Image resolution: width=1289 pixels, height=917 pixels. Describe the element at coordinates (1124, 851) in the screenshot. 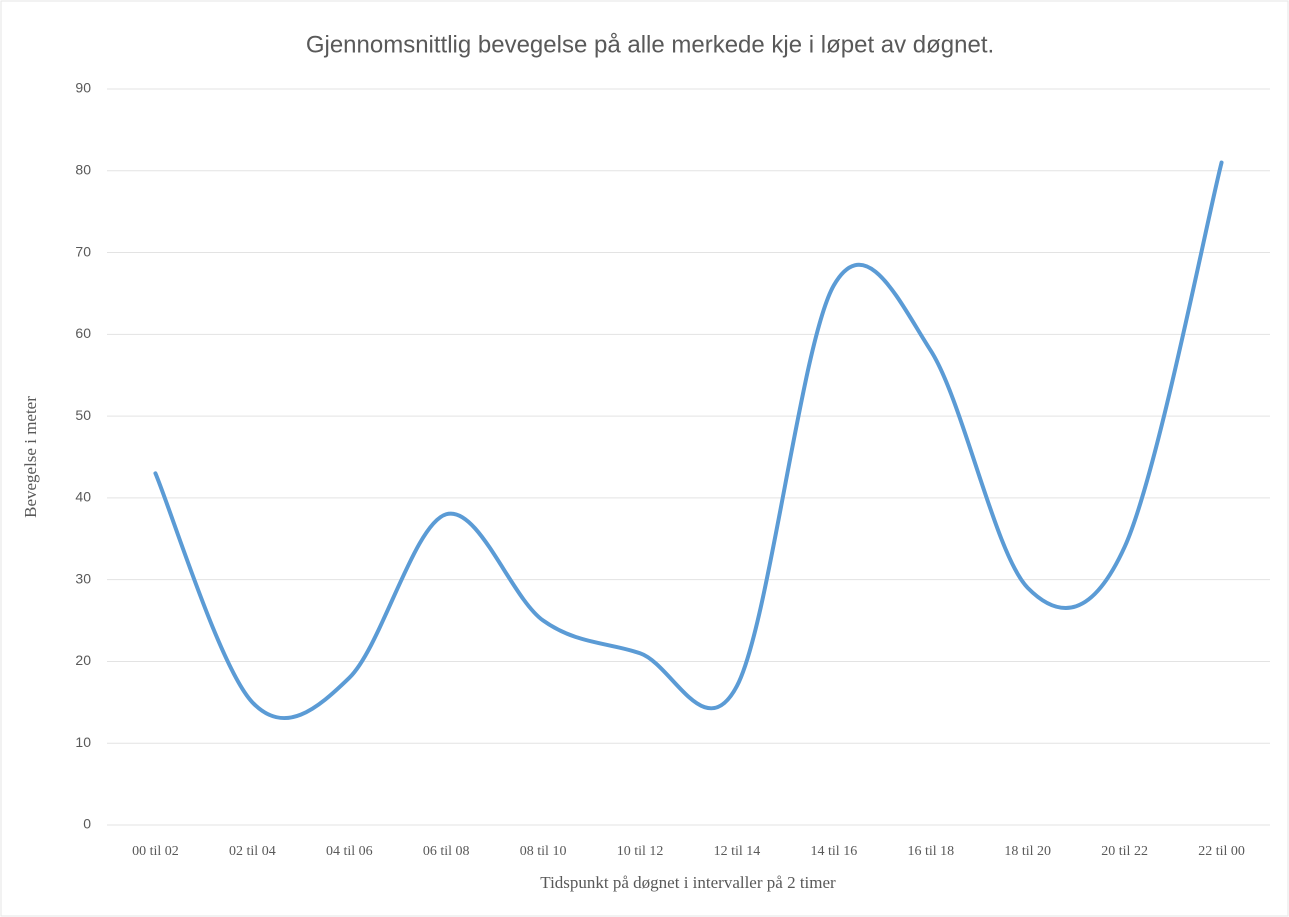

I see `x-tick-label: 20 til 22` at that location.